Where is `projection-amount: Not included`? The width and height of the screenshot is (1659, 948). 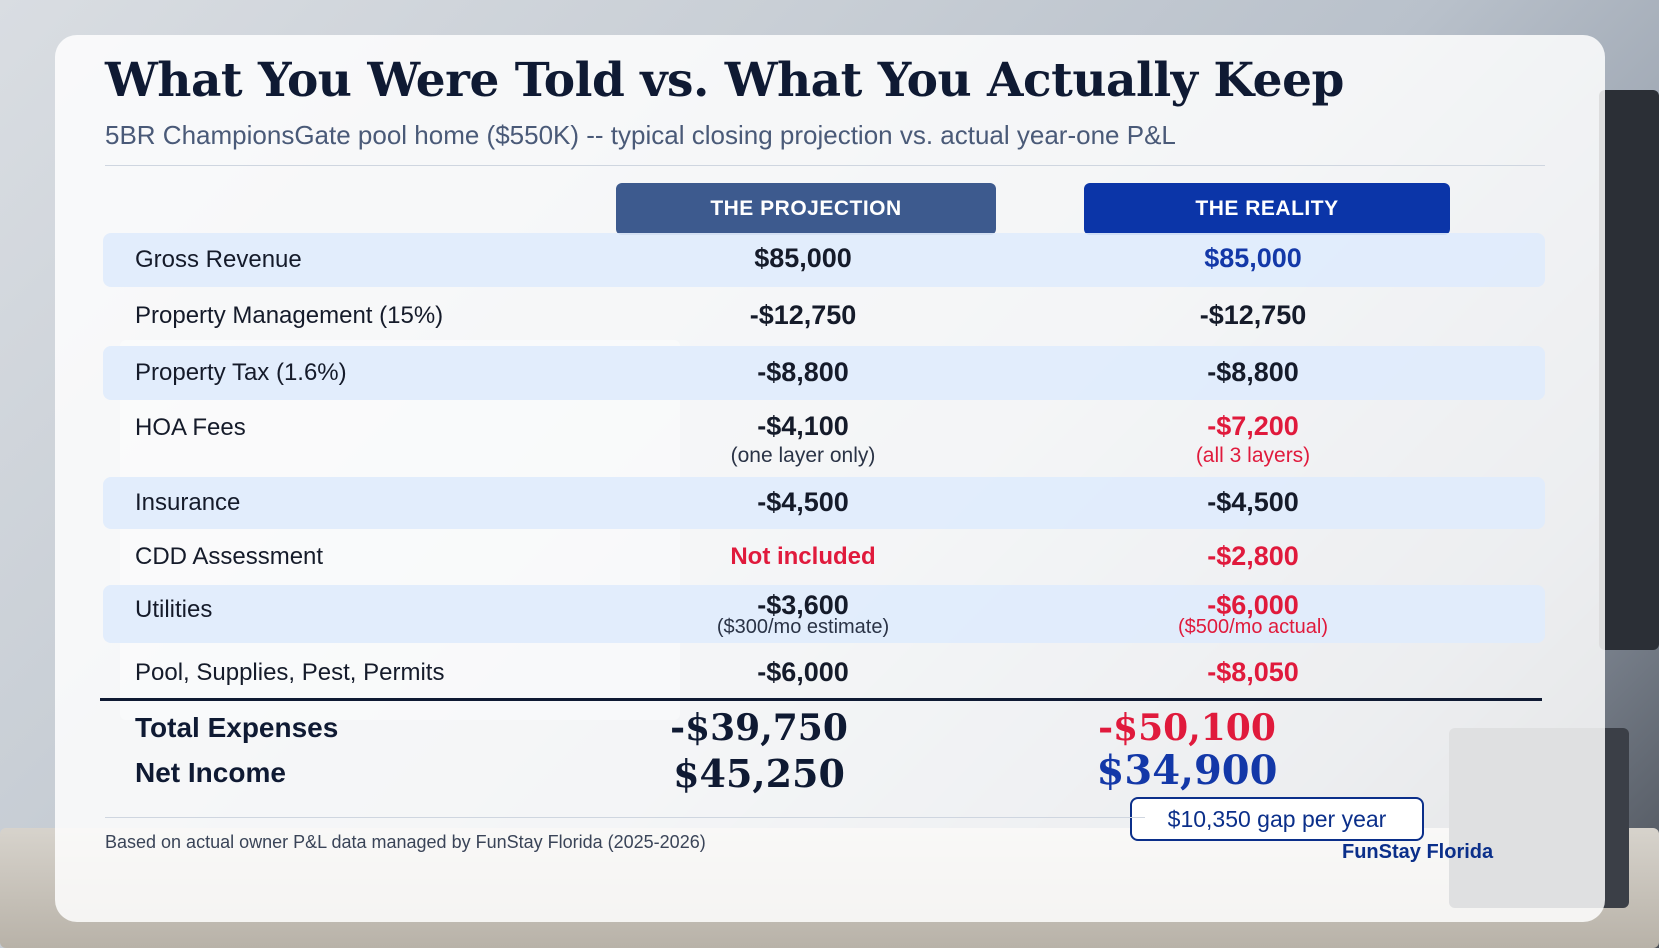 projection-amount: Not included is located at coordinates (803, 556).